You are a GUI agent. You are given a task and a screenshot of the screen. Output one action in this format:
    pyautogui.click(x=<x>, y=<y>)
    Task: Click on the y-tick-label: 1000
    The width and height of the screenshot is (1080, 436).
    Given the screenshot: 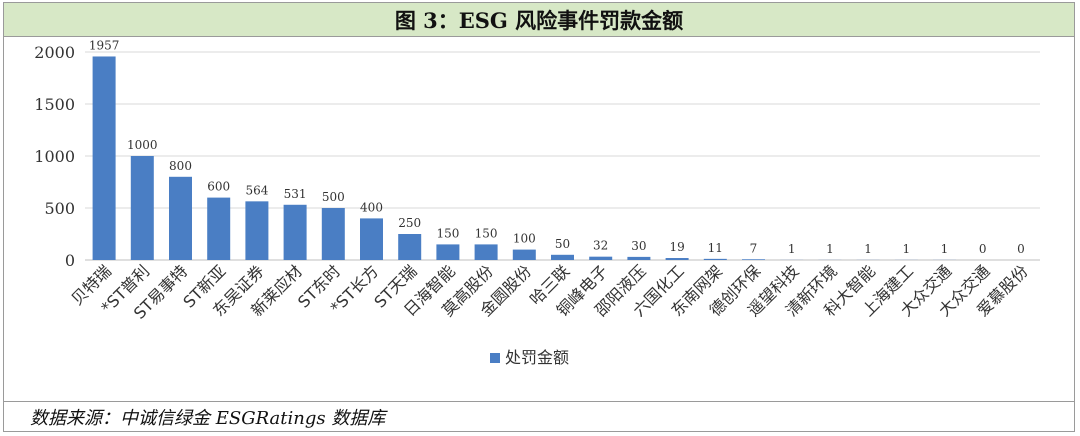 What is the action you would take?
    pyautogui.click(x=54, y=156)
    